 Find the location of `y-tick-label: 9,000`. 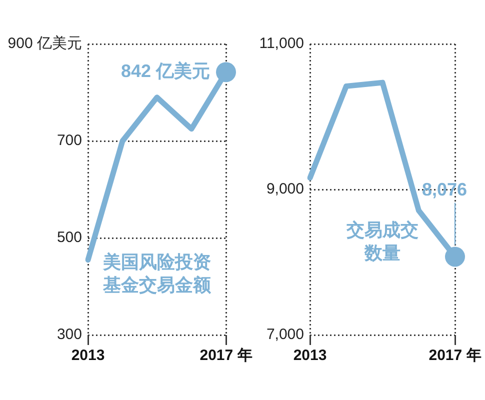

y-tick-label: 9,000 is located at coordinates (285, 189).